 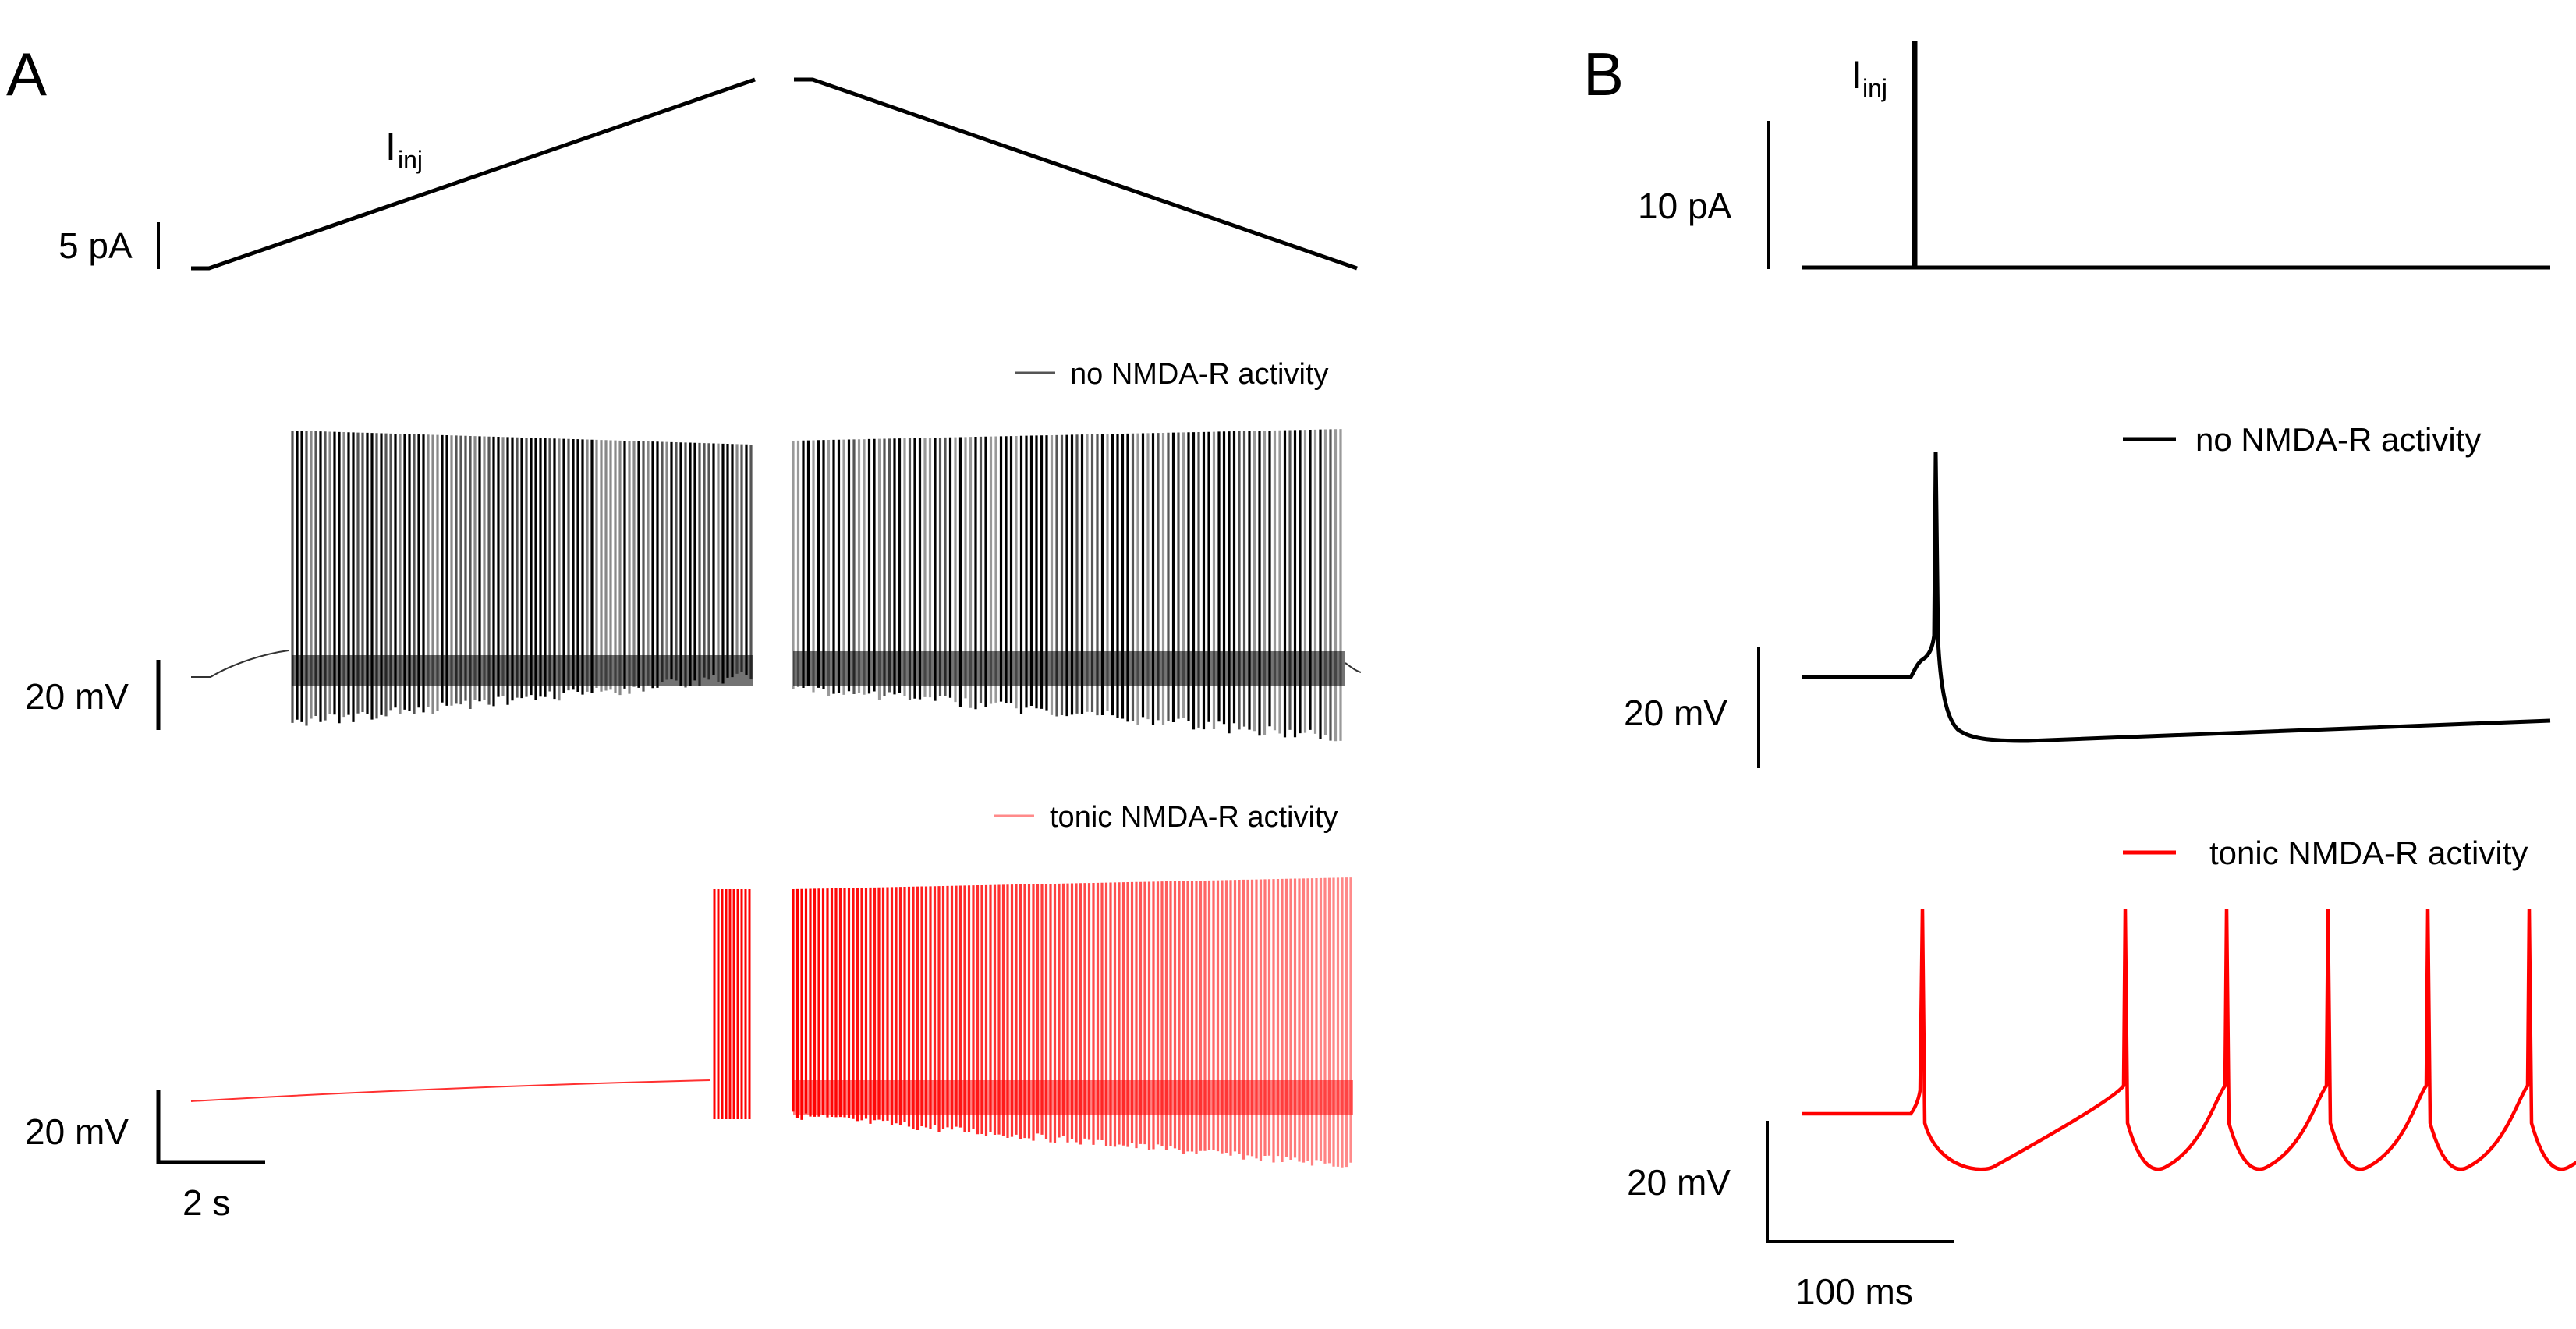 I want to click on panel-b-trace2-scale-label: 20 mV, so click(x=1679, y=1182).